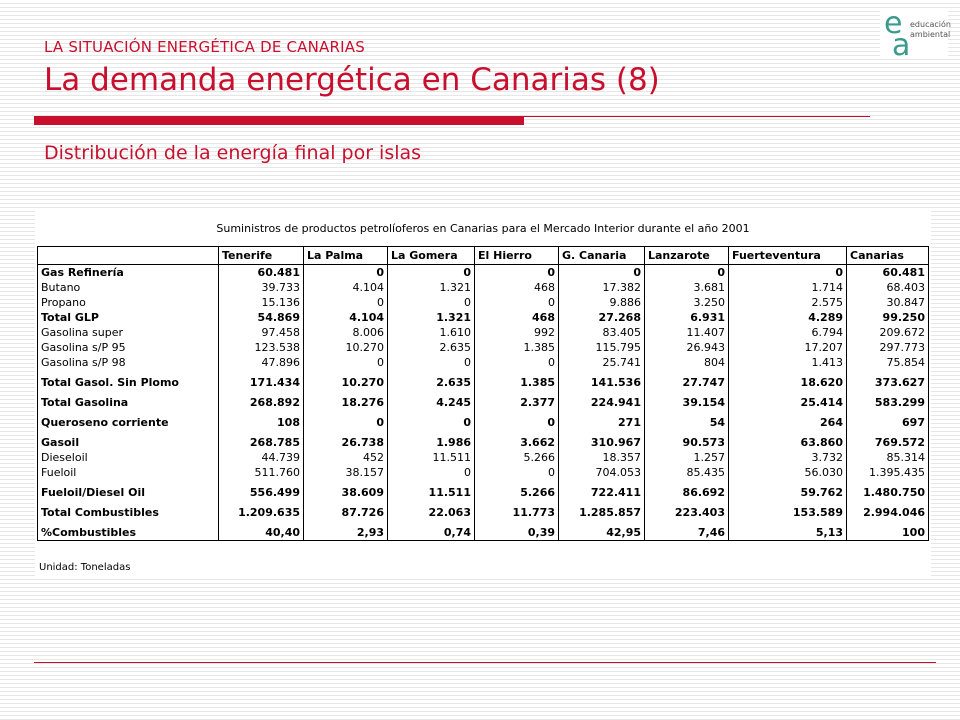 This screenshot has width=960, height=720. Describe the element at coordinates (345, 472) in the screenshot. I see `table-cell: 38.157` at that location.